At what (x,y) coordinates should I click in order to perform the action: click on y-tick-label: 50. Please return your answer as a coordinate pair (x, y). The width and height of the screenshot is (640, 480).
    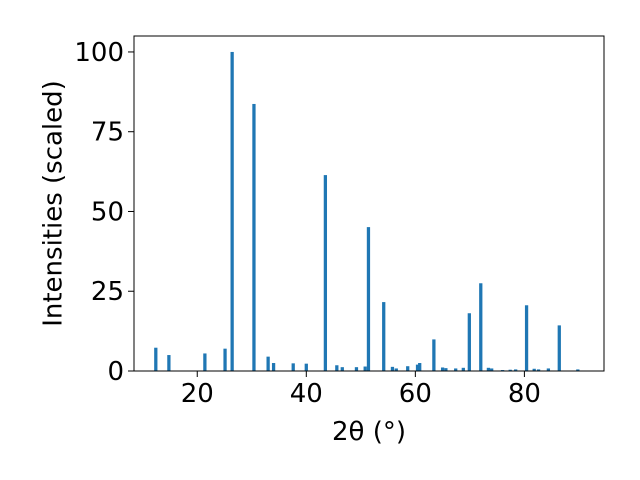
    Looking at the image, I should click on (107, 212).